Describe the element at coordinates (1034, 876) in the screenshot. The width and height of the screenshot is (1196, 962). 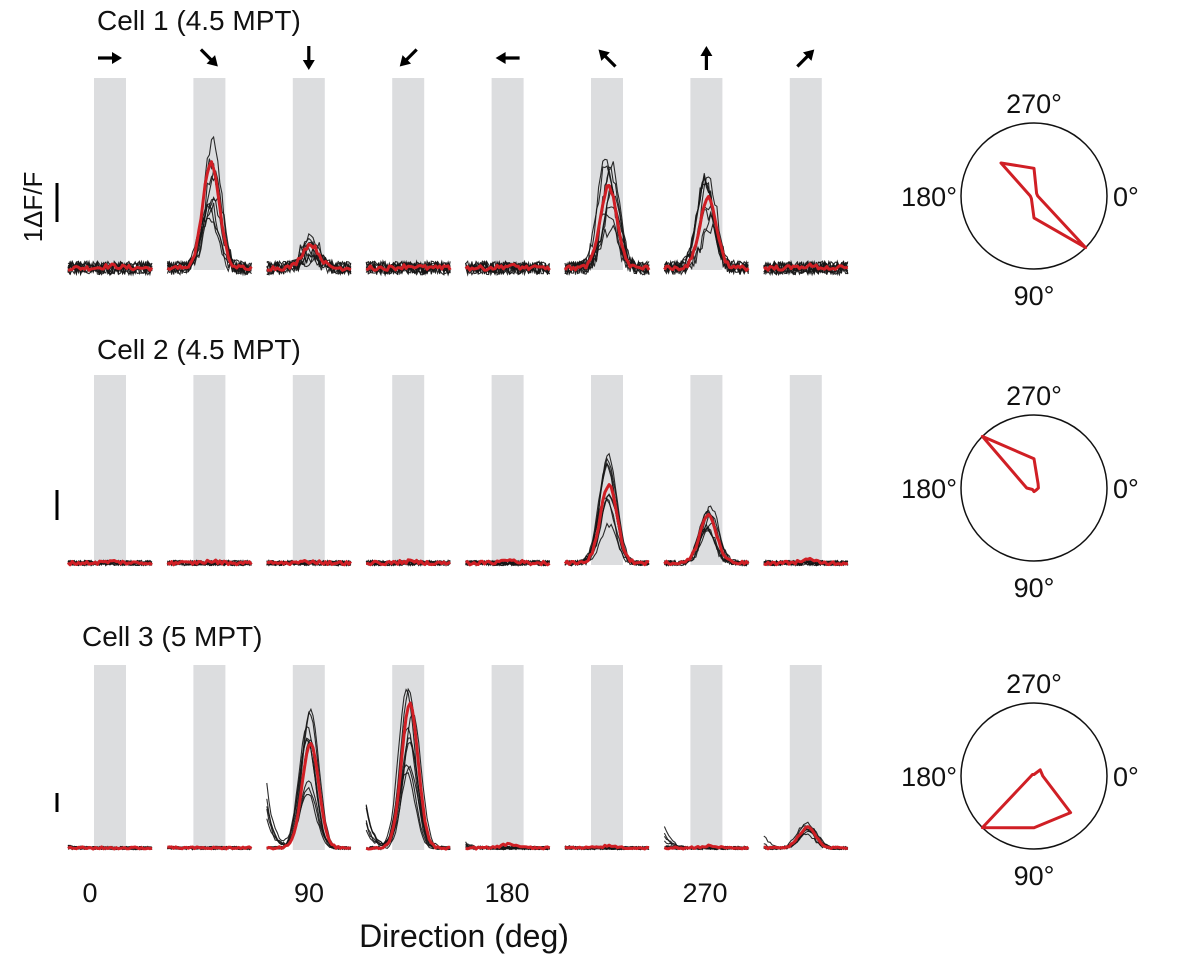
I see `cell-3-polar-label-90: 90°` at that location.